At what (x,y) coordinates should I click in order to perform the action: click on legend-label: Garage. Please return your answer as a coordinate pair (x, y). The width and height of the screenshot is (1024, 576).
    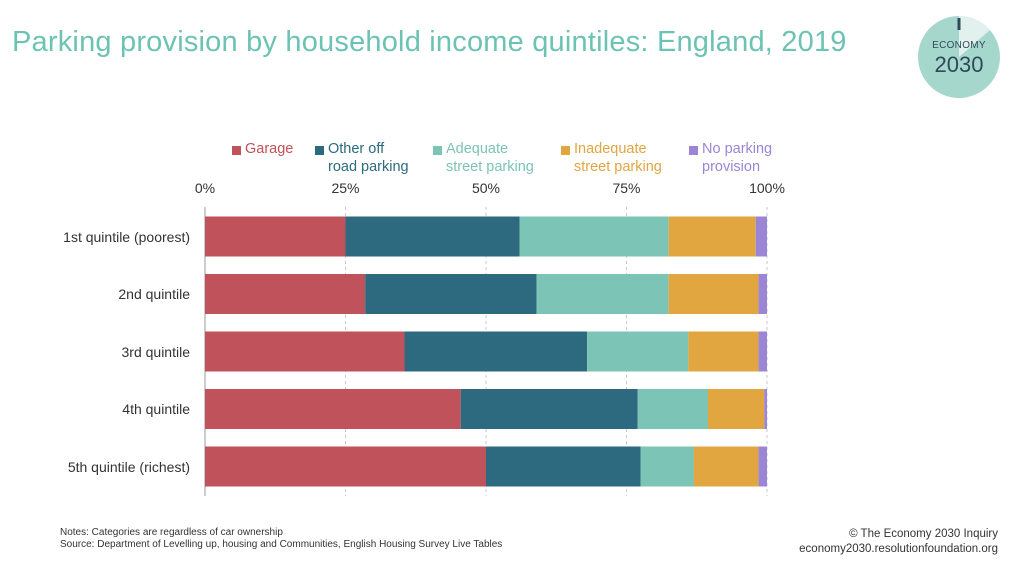
    Looking at the image, I should click on (269, 149).